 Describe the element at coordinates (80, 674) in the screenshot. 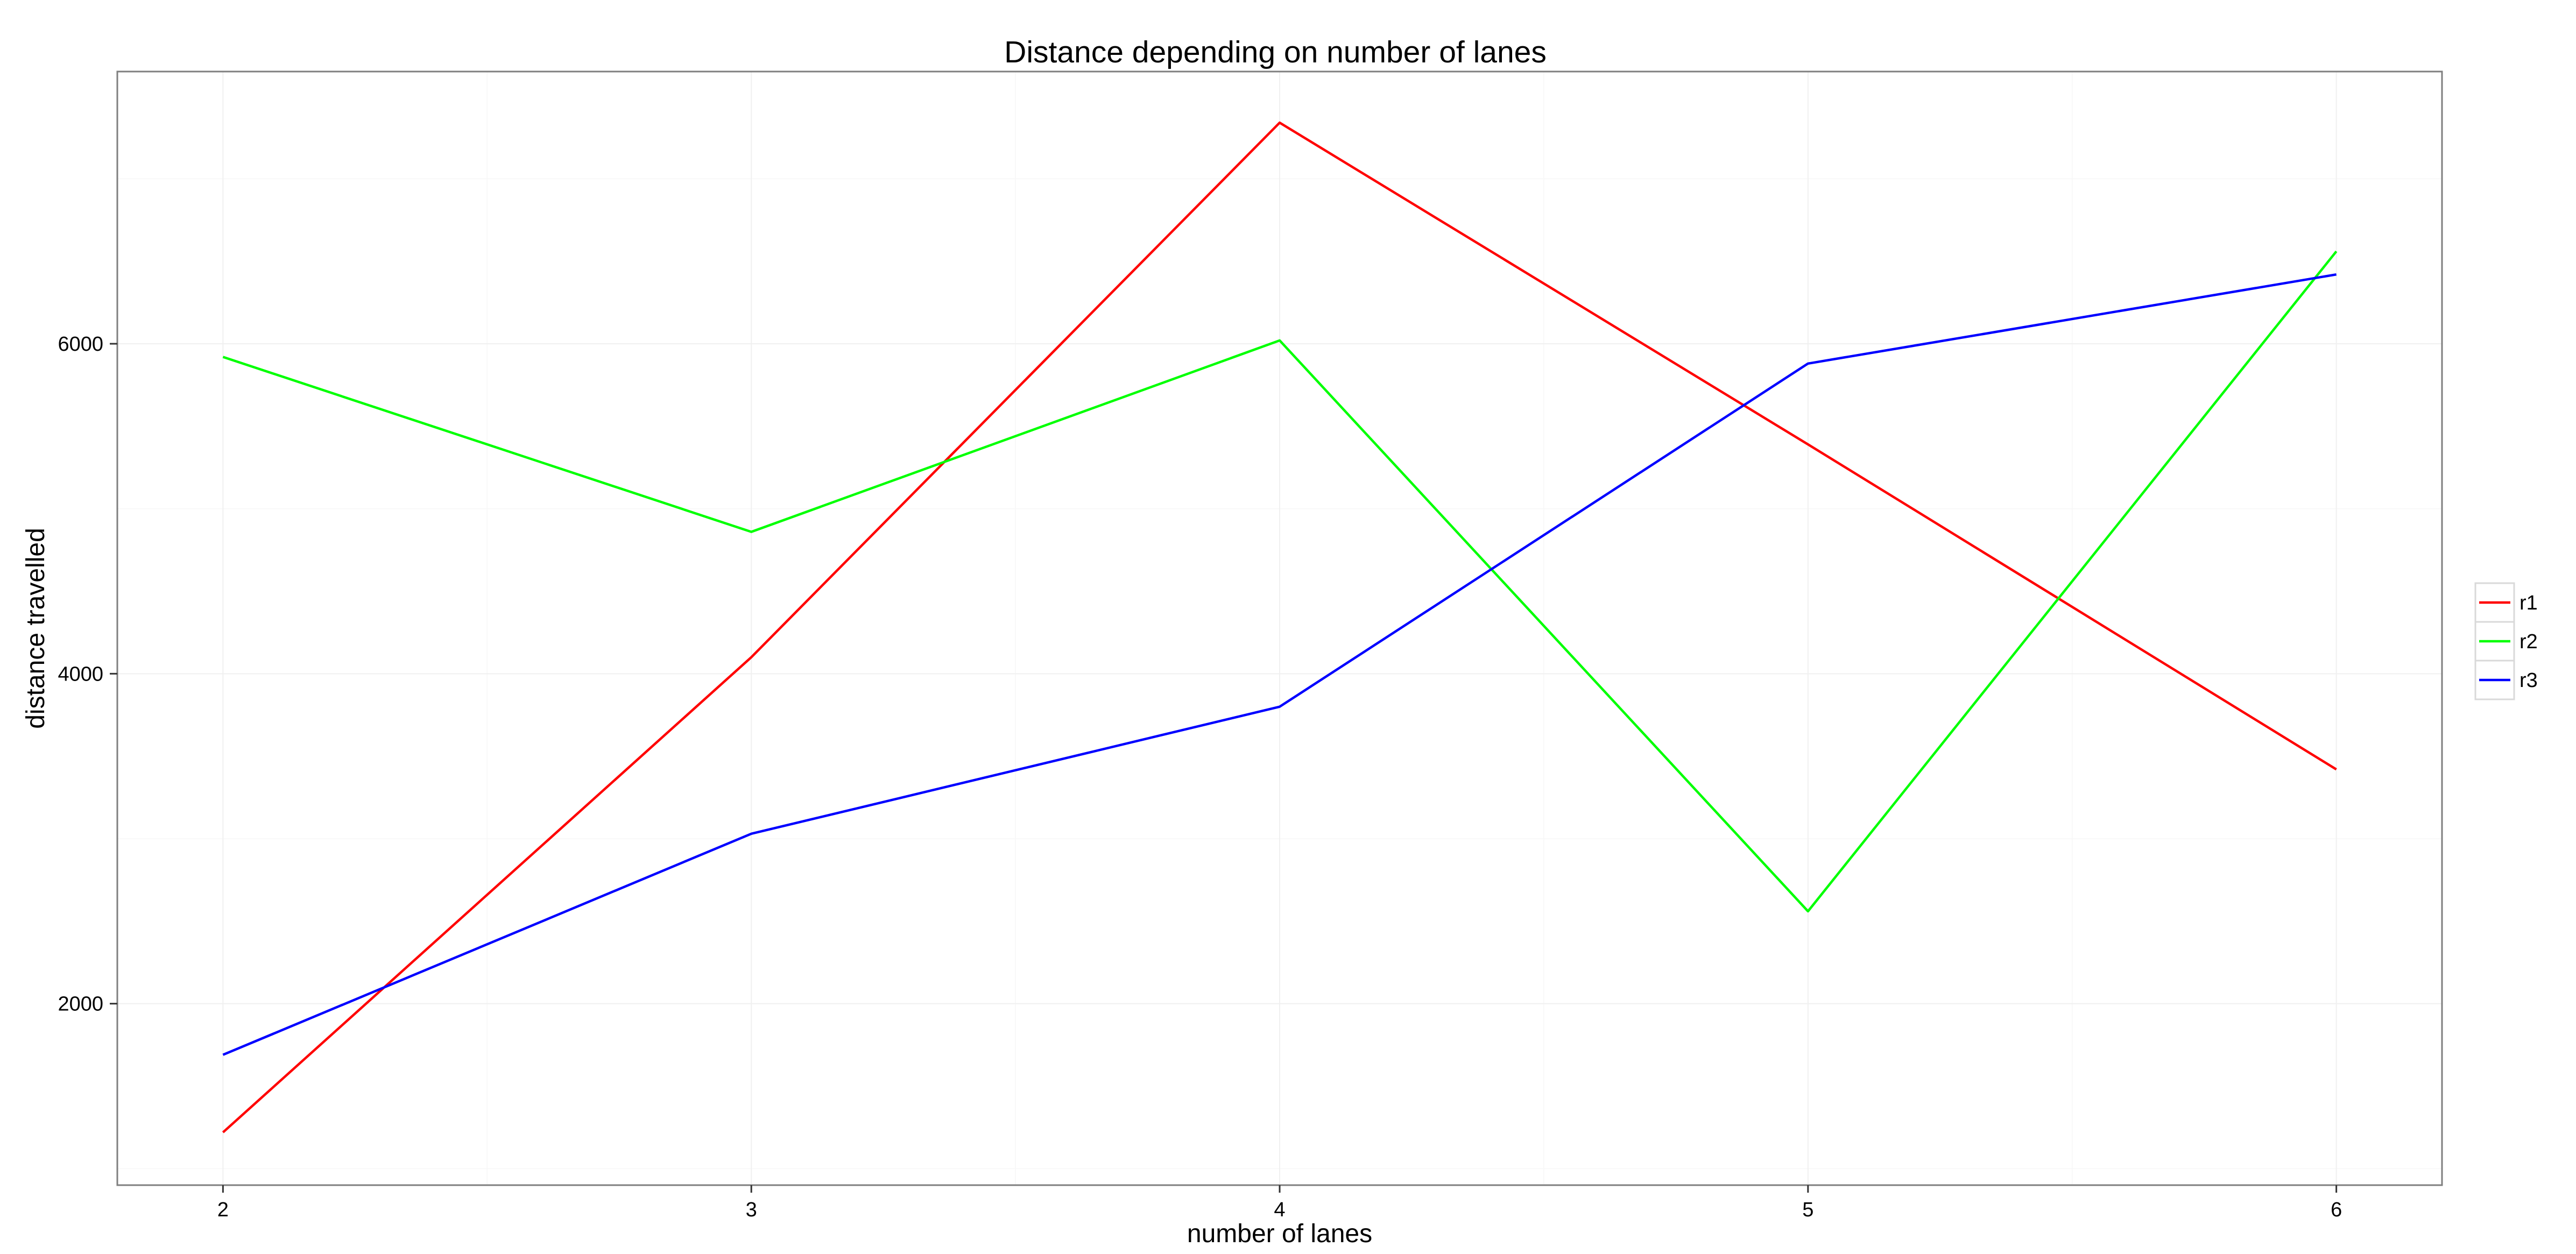

I see `y-tick-label: 4000` at that location.